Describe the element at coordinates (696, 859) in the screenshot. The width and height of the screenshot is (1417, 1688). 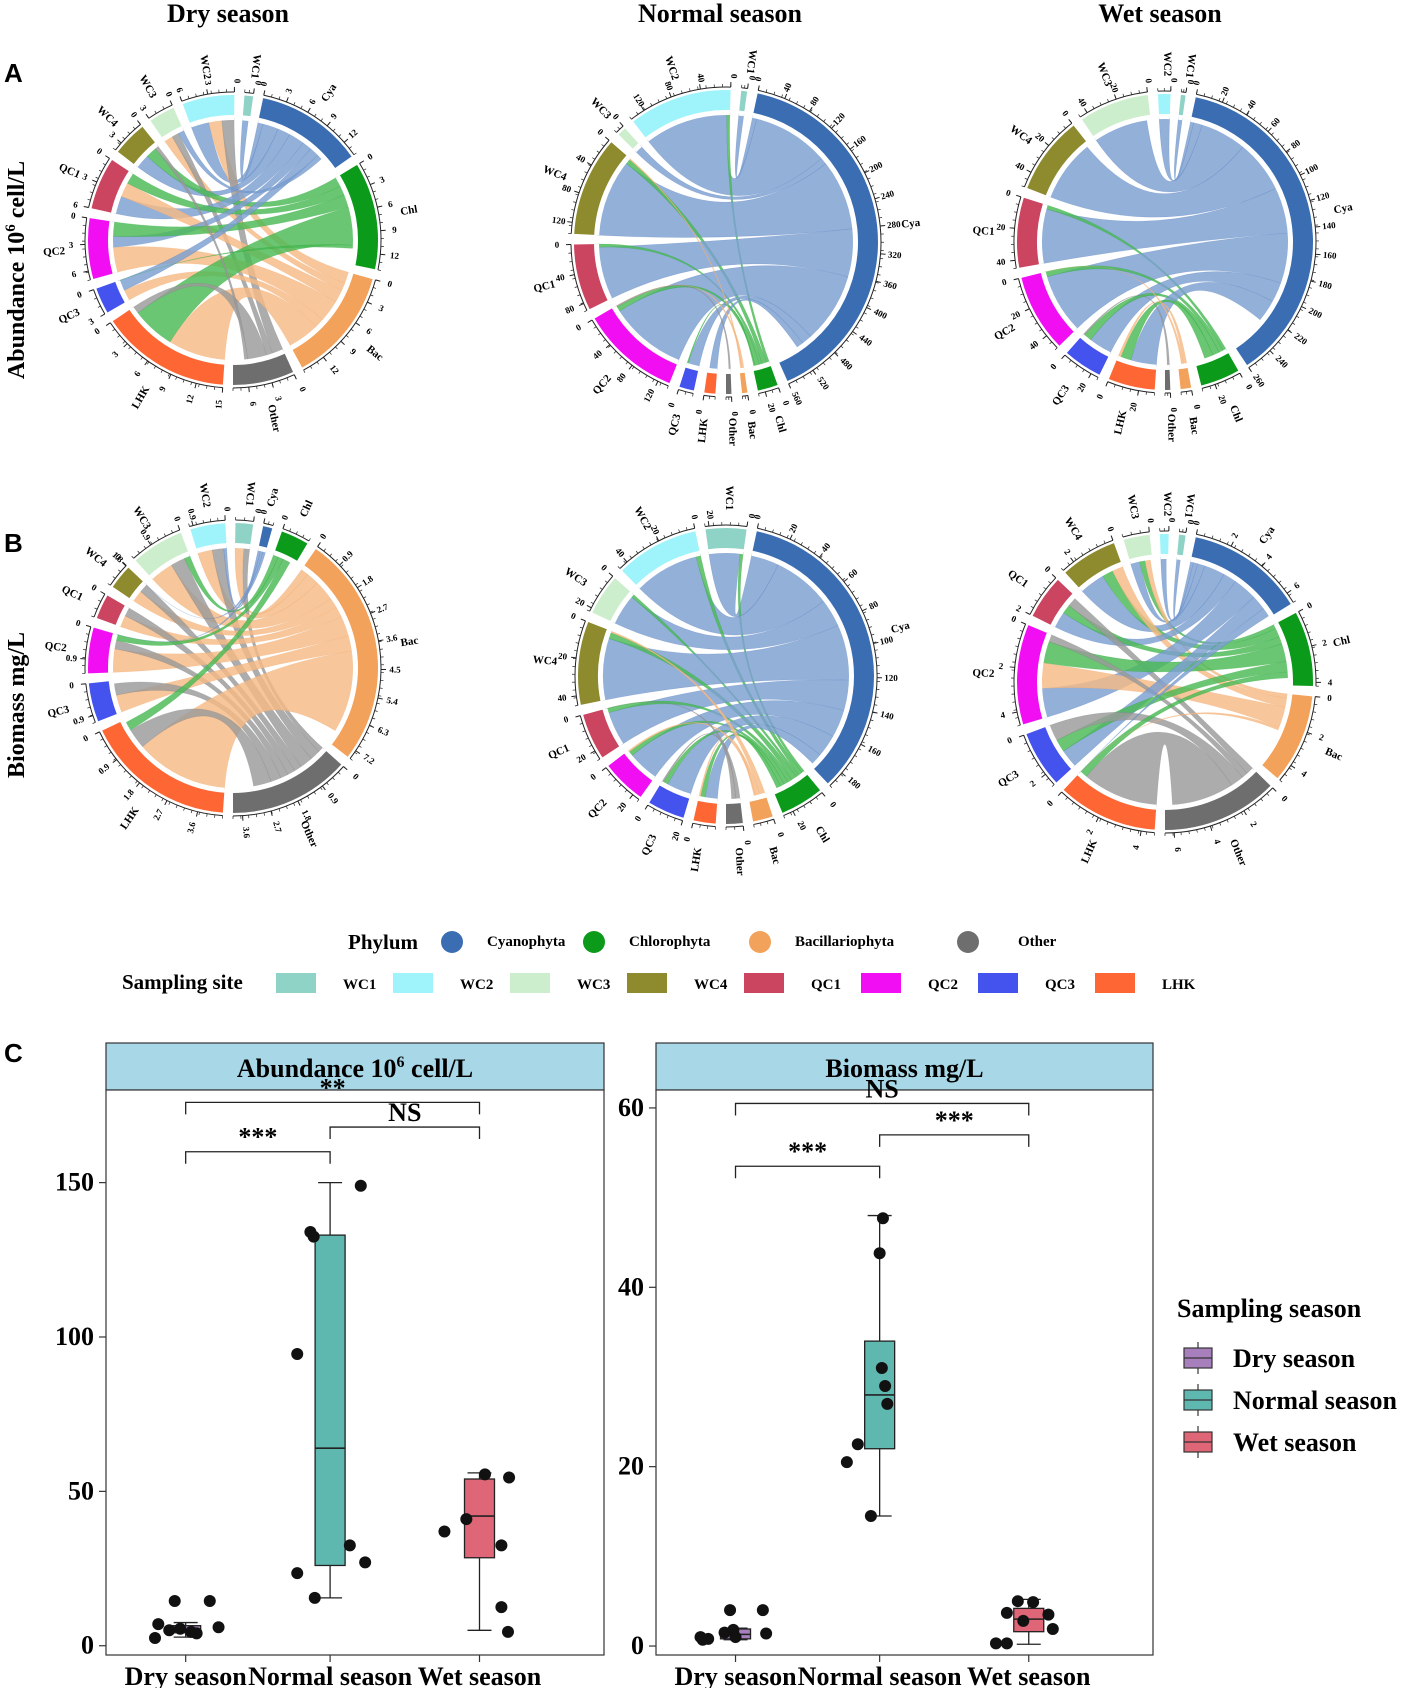
I see `sector-label: LHK` at that location.